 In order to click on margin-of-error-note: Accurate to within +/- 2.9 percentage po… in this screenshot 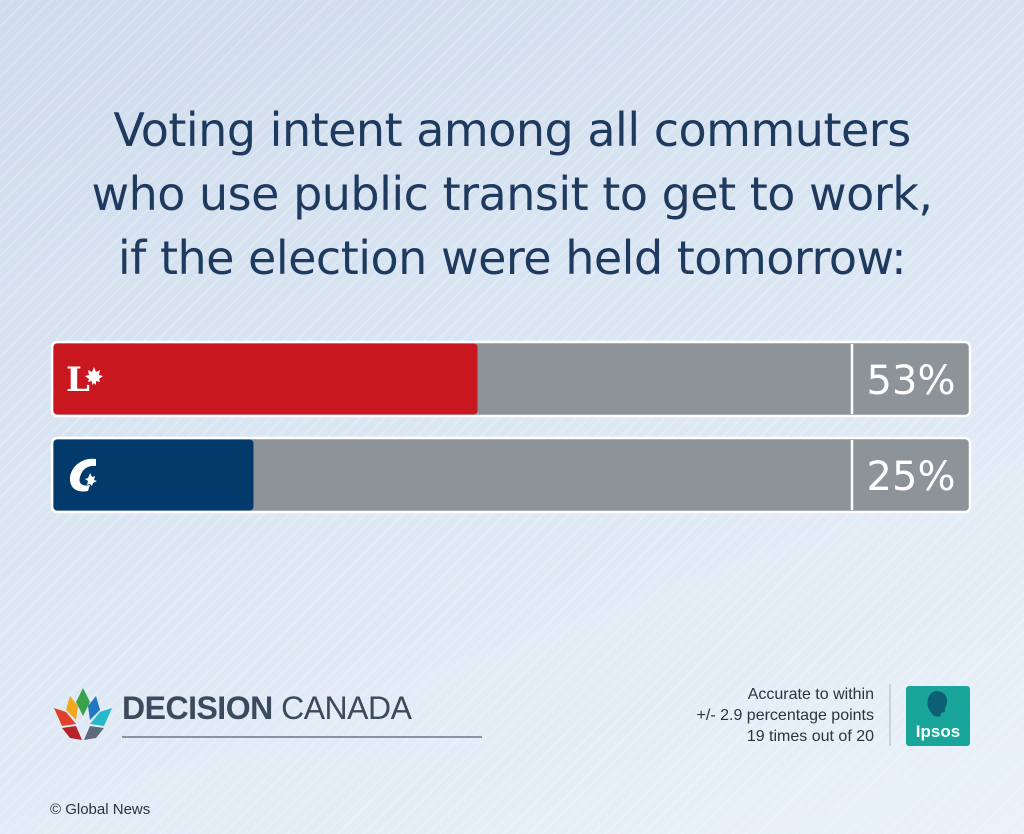, I will do `click(785, 715)`.